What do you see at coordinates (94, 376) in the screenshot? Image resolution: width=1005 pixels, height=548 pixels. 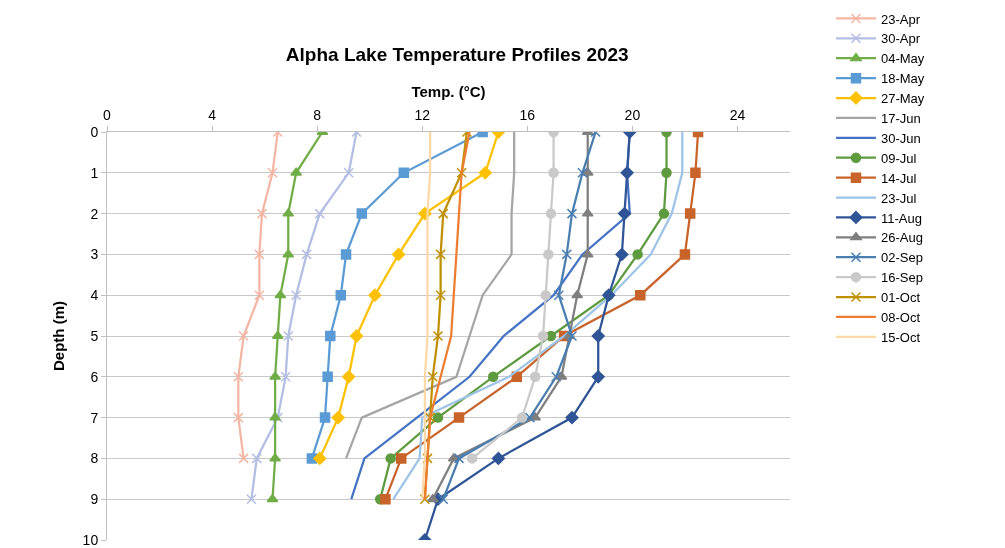 I see `y-tick-label: 6` at bounding box center [94, 376].